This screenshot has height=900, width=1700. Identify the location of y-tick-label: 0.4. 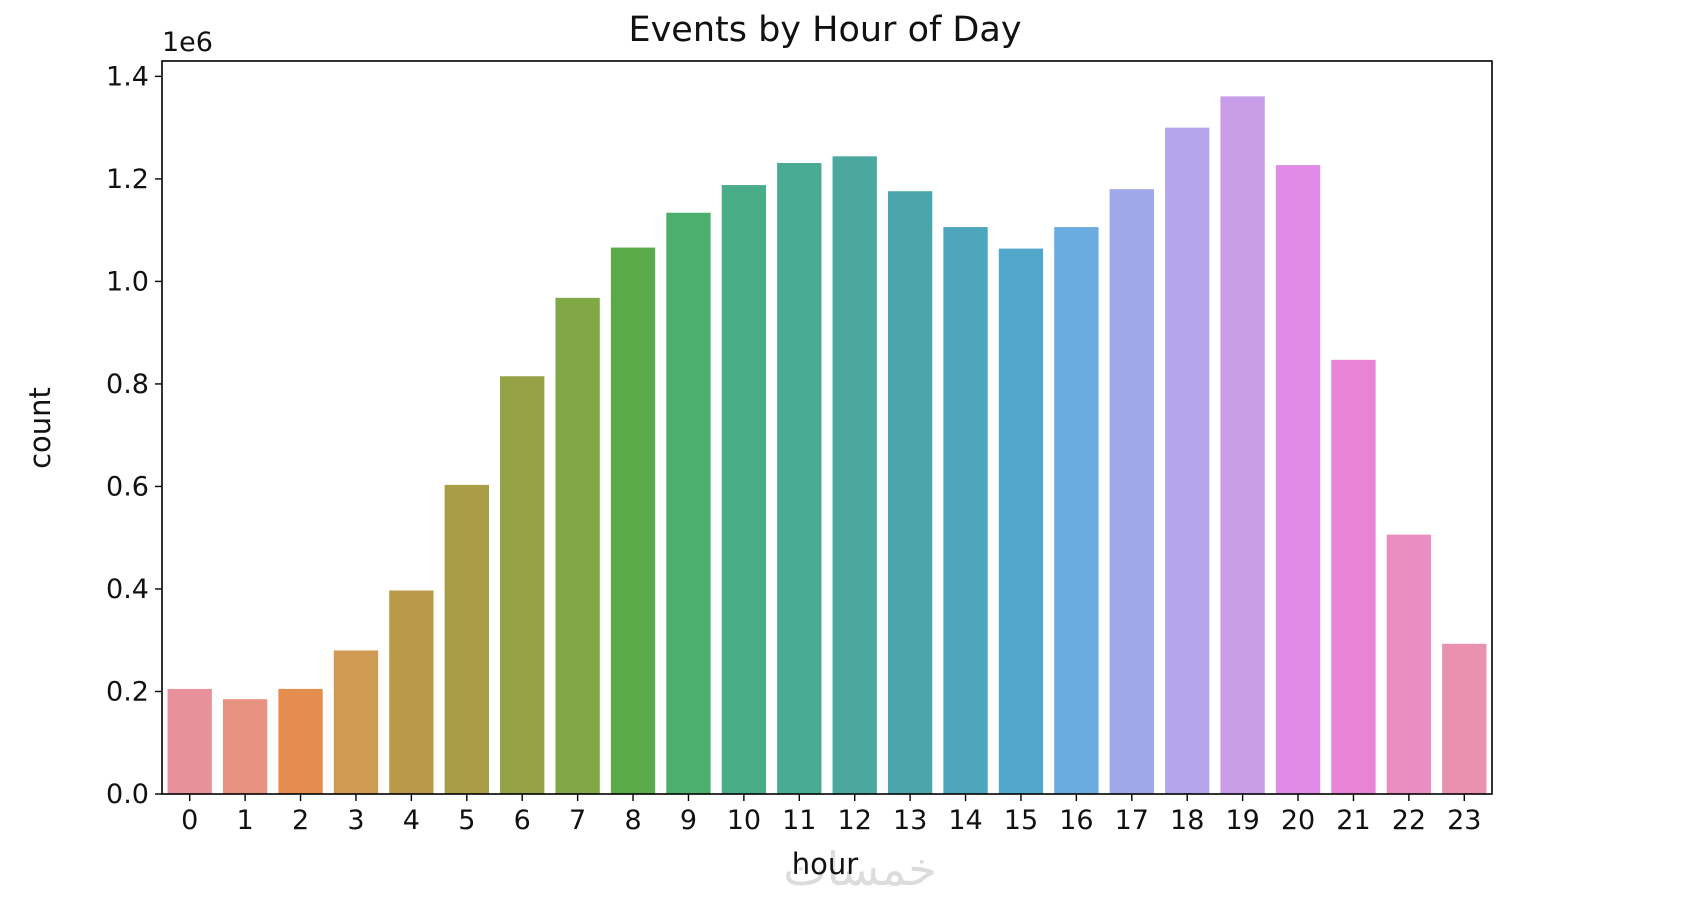
(127, 589).